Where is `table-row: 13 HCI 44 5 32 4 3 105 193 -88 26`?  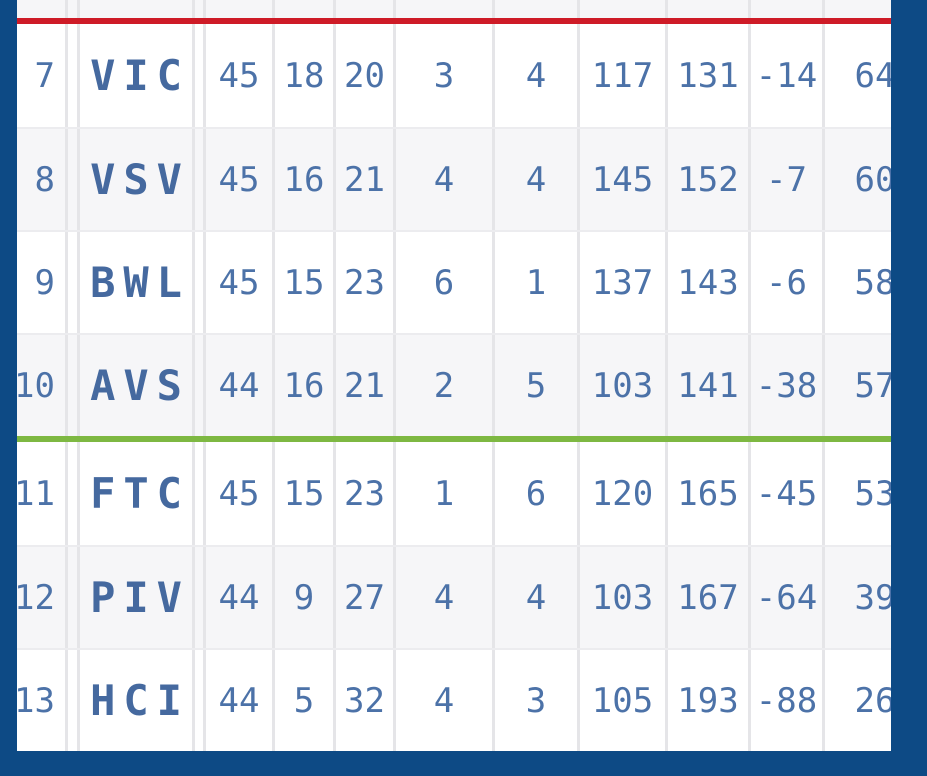
table-row: 13 HCI 44 5 32 4 3 105 193 -88 26 is located at coordinates (454, 699).